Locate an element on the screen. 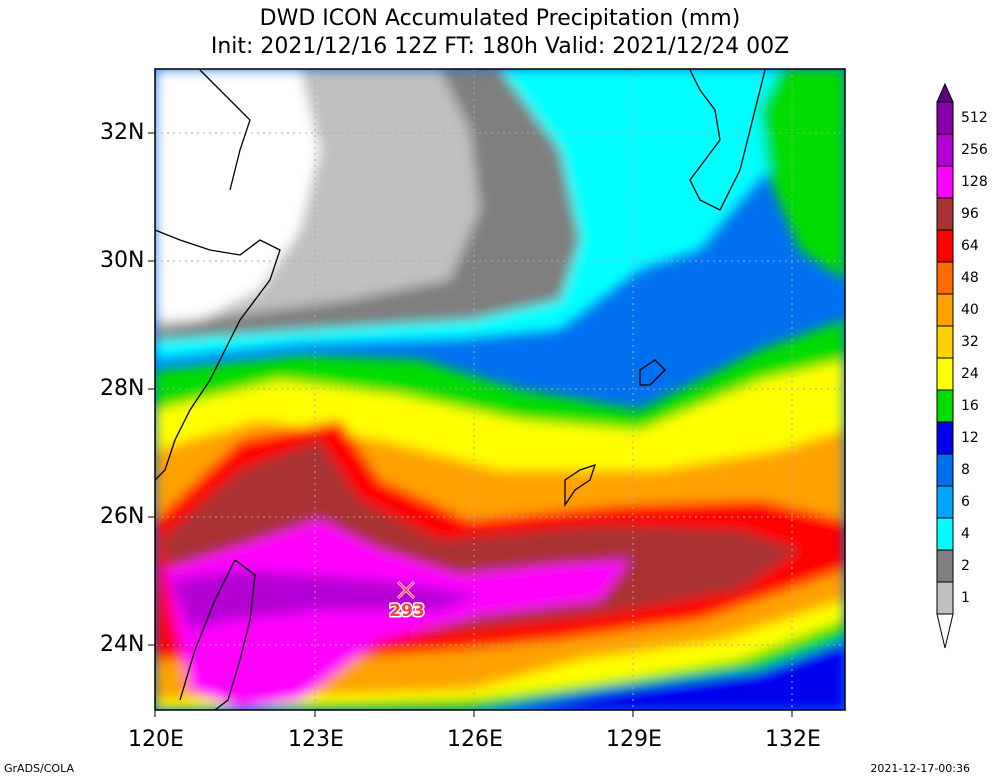  lon-label-123e: 123E is located at coordinates (316, 739).